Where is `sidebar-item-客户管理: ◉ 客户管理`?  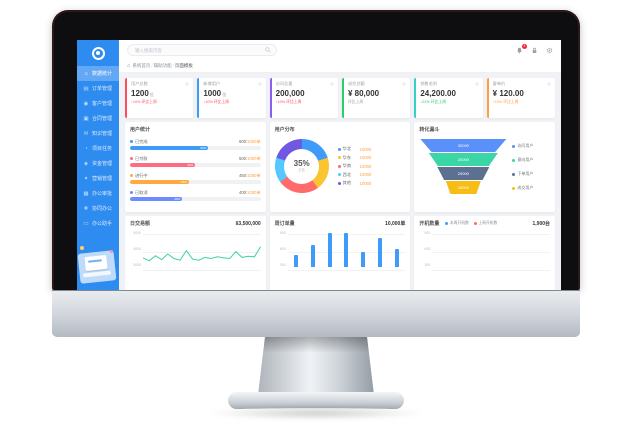
sidebar-item-客户管理: ◉ 客户管理 is located at coordinates (98, 103).